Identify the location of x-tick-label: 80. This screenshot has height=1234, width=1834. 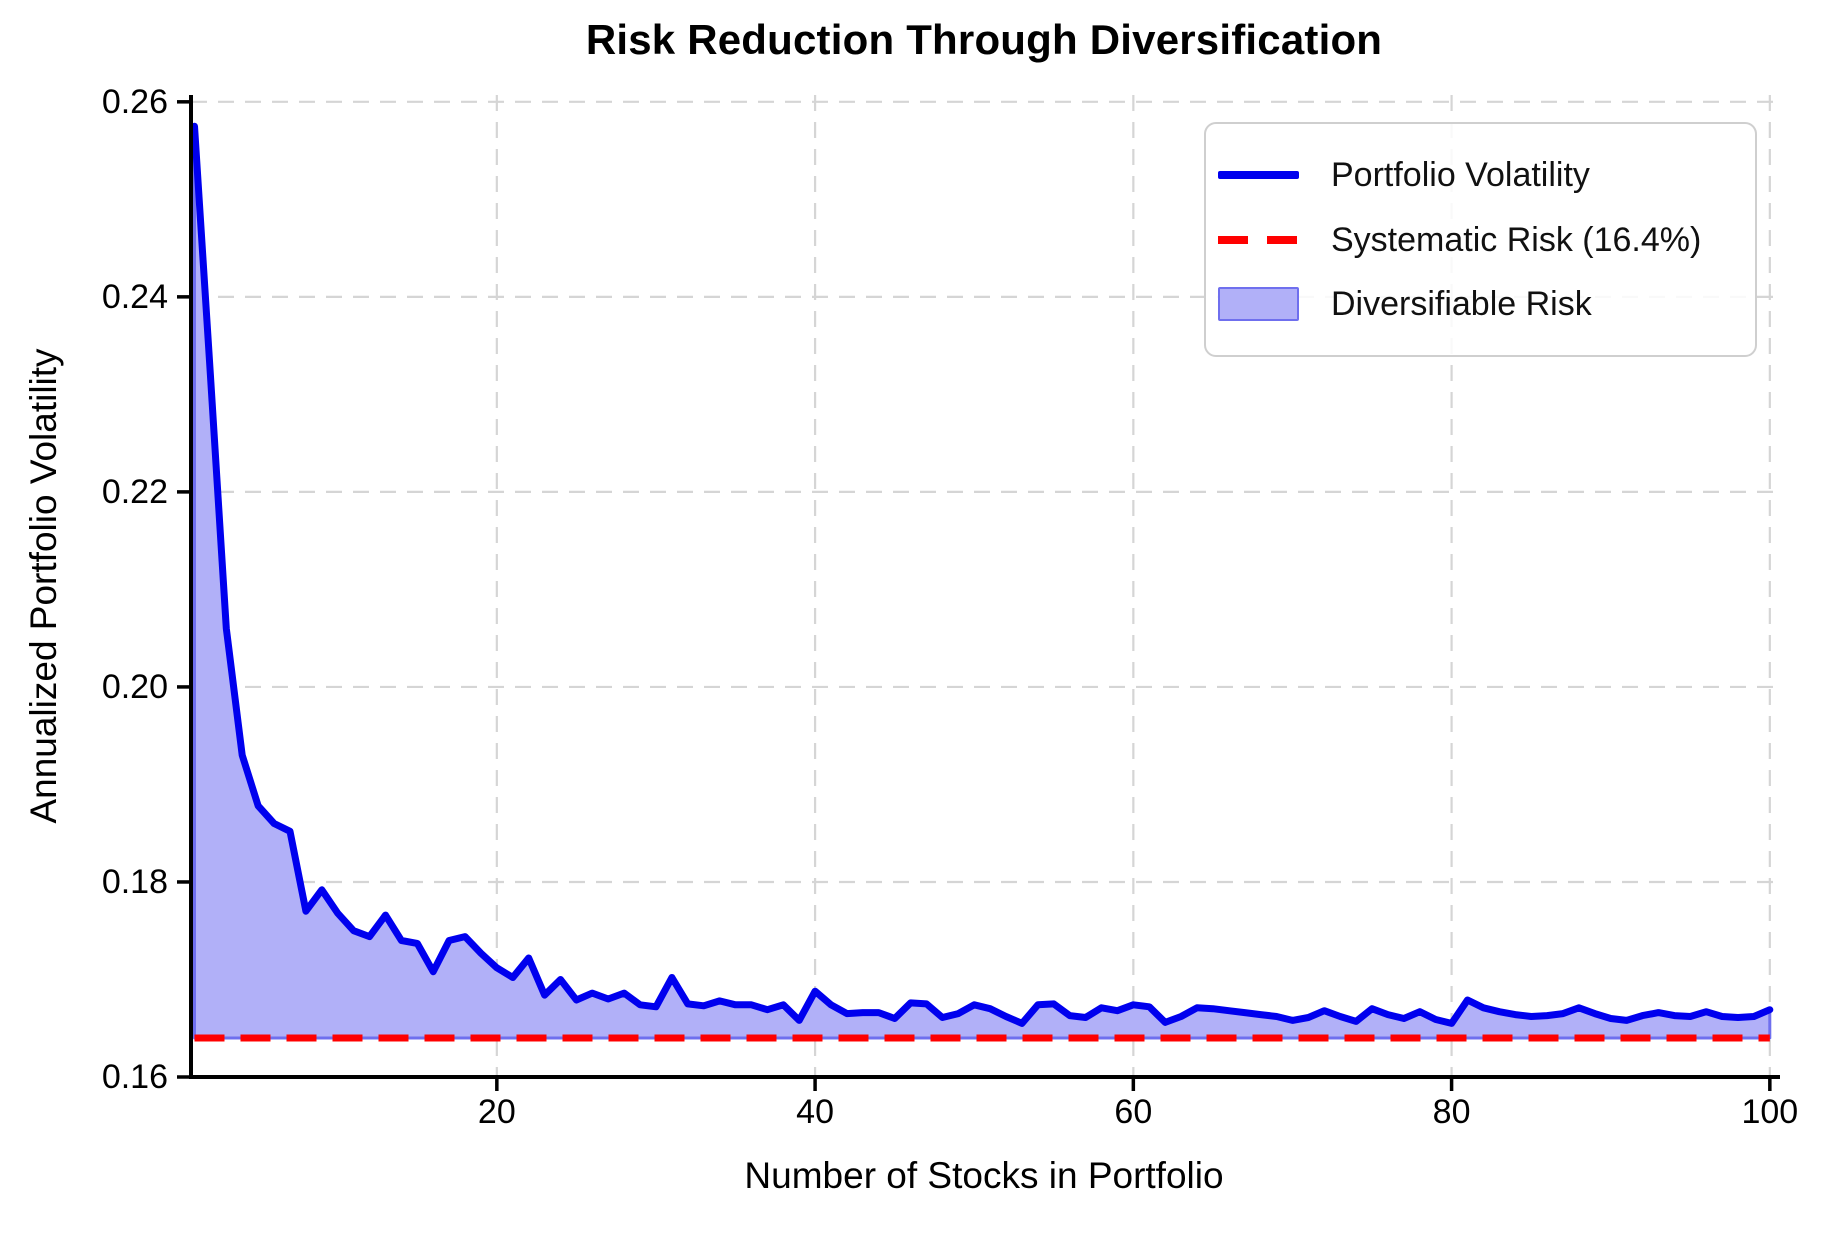
(1451, 1112).